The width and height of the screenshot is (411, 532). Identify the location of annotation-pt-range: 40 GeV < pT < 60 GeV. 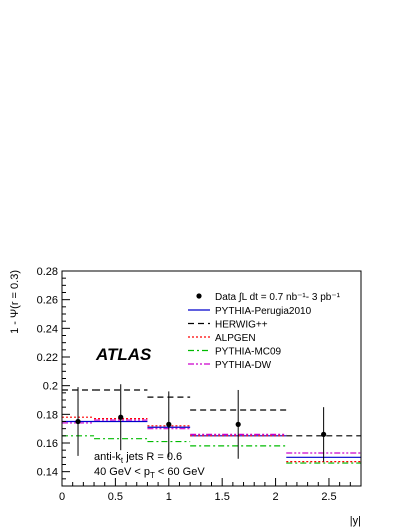
(149, 473).